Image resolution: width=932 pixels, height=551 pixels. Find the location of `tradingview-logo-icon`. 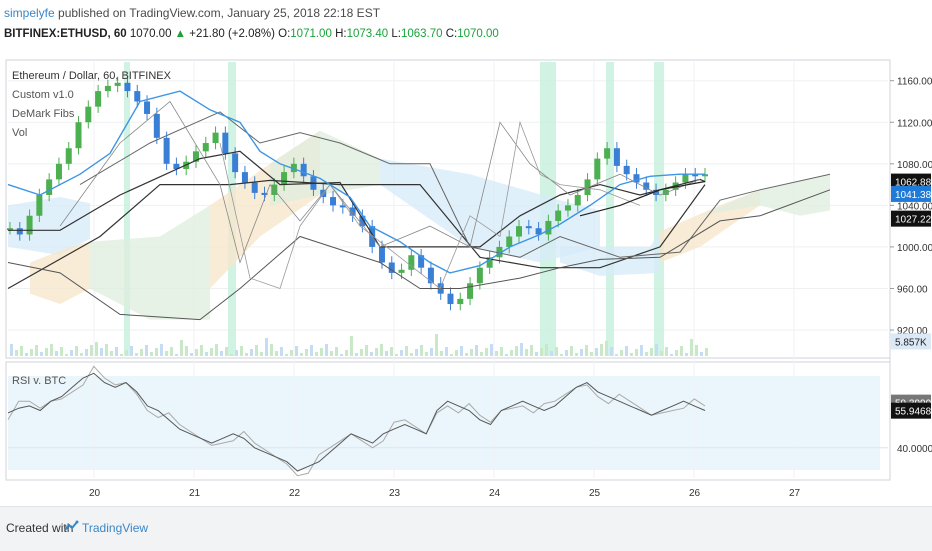

tradingview-logo-icon is located at coordinates (72, 527).